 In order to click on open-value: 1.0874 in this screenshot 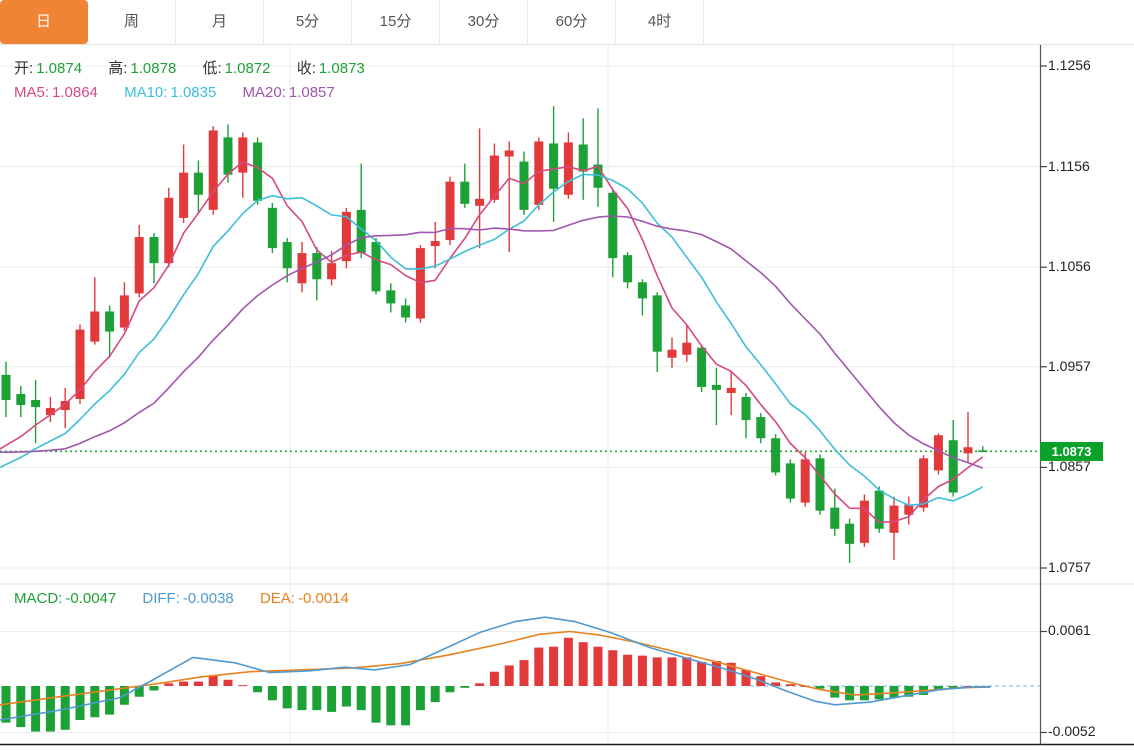, I will do `click(59, 68)`.